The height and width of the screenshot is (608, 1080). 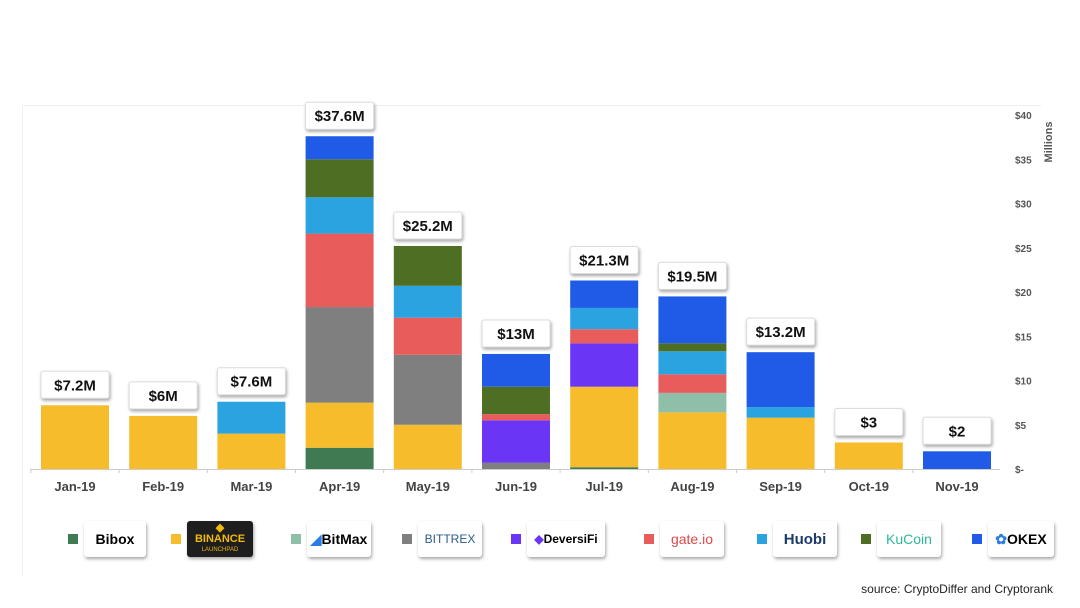 I want to click on diamond-icon: ◆, so click(x=220, y=527).